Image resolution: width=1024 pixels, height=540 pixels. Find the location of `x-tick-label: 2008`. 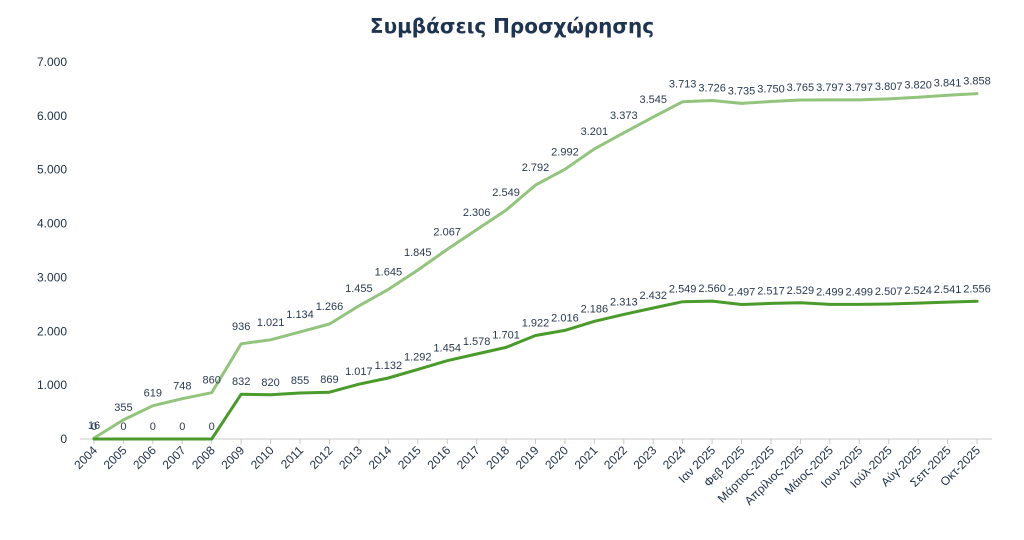

x-tick-label: 2008 is located at coordinates (203, 457).